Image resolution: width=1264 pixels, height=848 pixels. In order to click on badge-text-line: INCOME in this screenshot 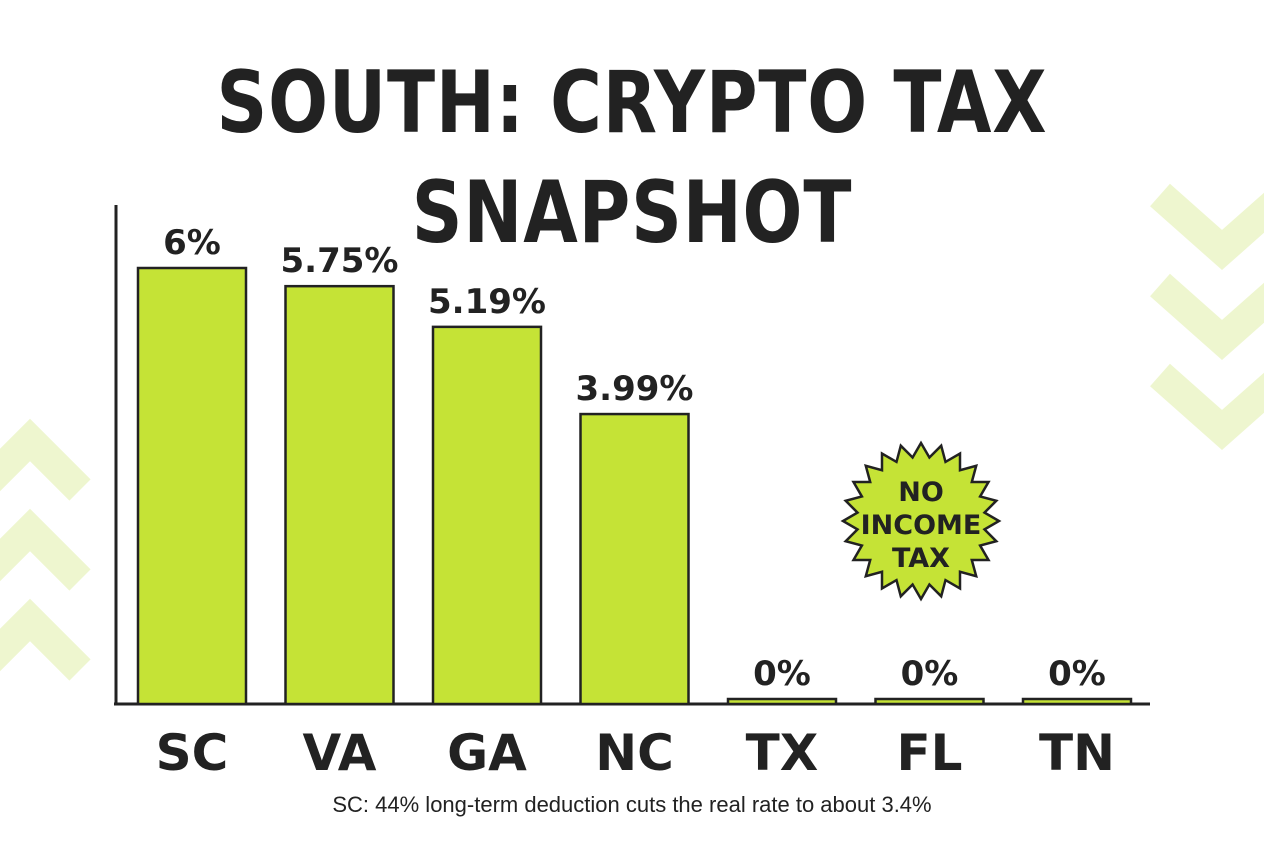, I will do `click(921, 525)`.